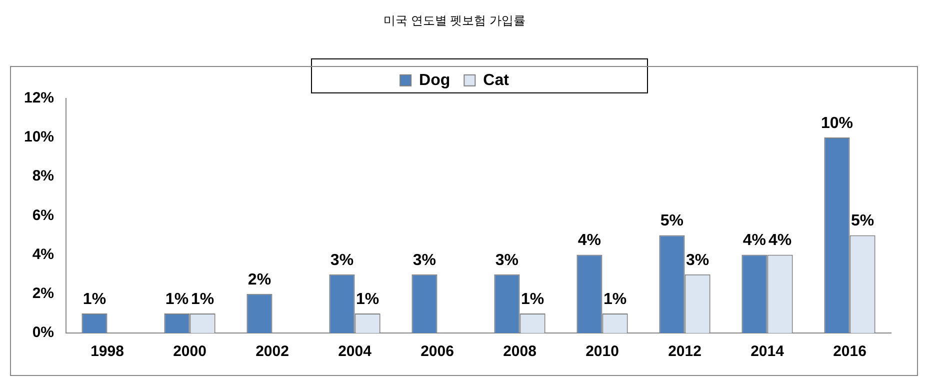  What do you see at coordinates (43, 293) in the screenshot?
I see `y-tick-label: 2%` at bounding box center [43, 293].